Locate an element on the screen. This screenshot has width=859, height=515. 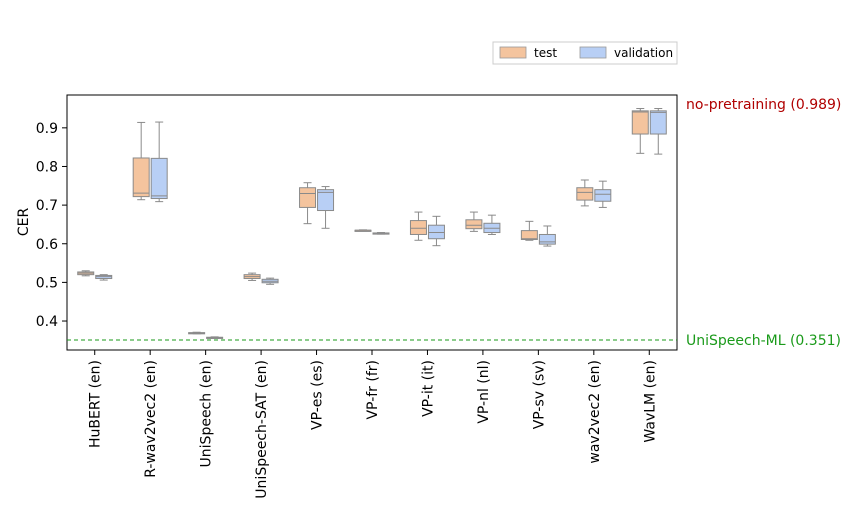
y-tick-label: 0.4 is located at coordinates (47, 322).